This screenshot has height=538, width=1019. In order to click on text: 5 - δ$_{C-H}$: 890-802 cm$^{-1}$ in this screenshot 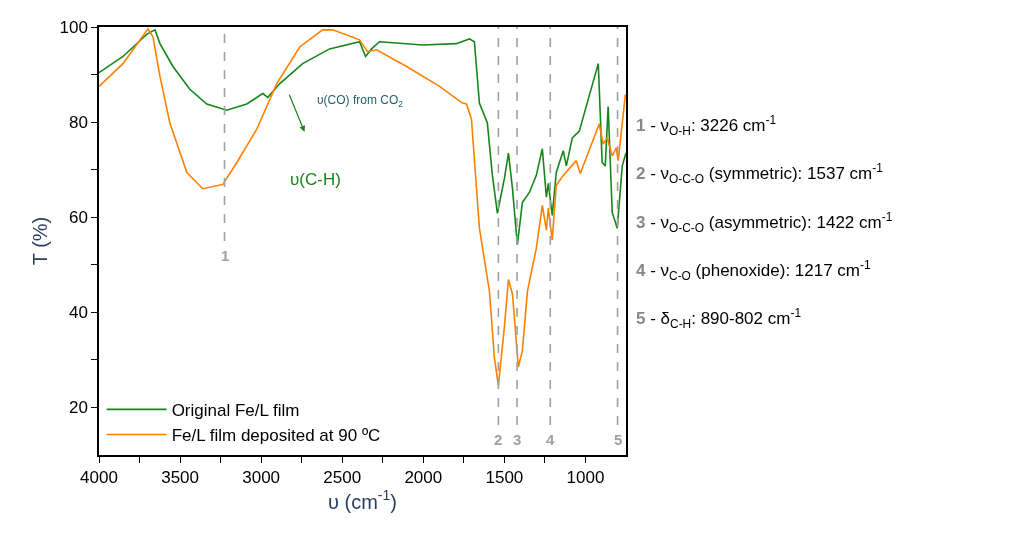, I will do `click(719, 318)`.